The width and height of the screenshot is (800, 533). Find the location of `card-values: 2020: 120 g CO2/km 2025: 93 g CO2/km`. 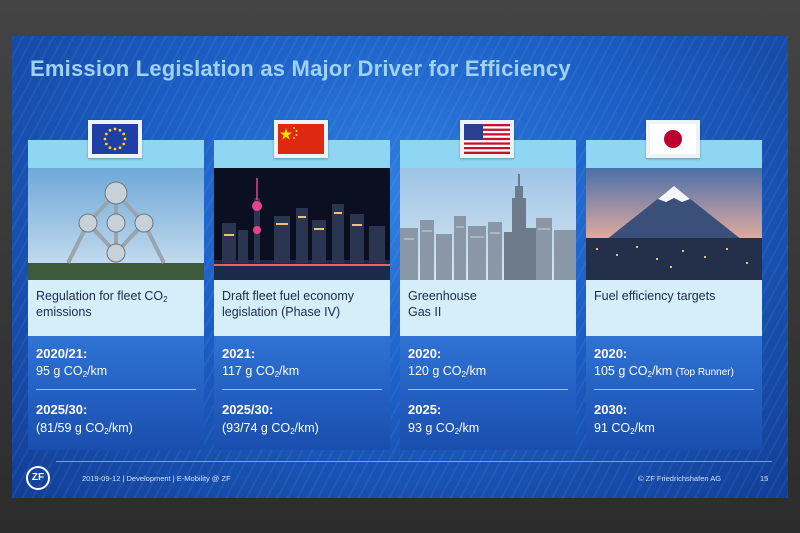

card-values: 2020: 120 g CO2/km 2025: 93 g CO2/km is located at coordinates (488, 393).